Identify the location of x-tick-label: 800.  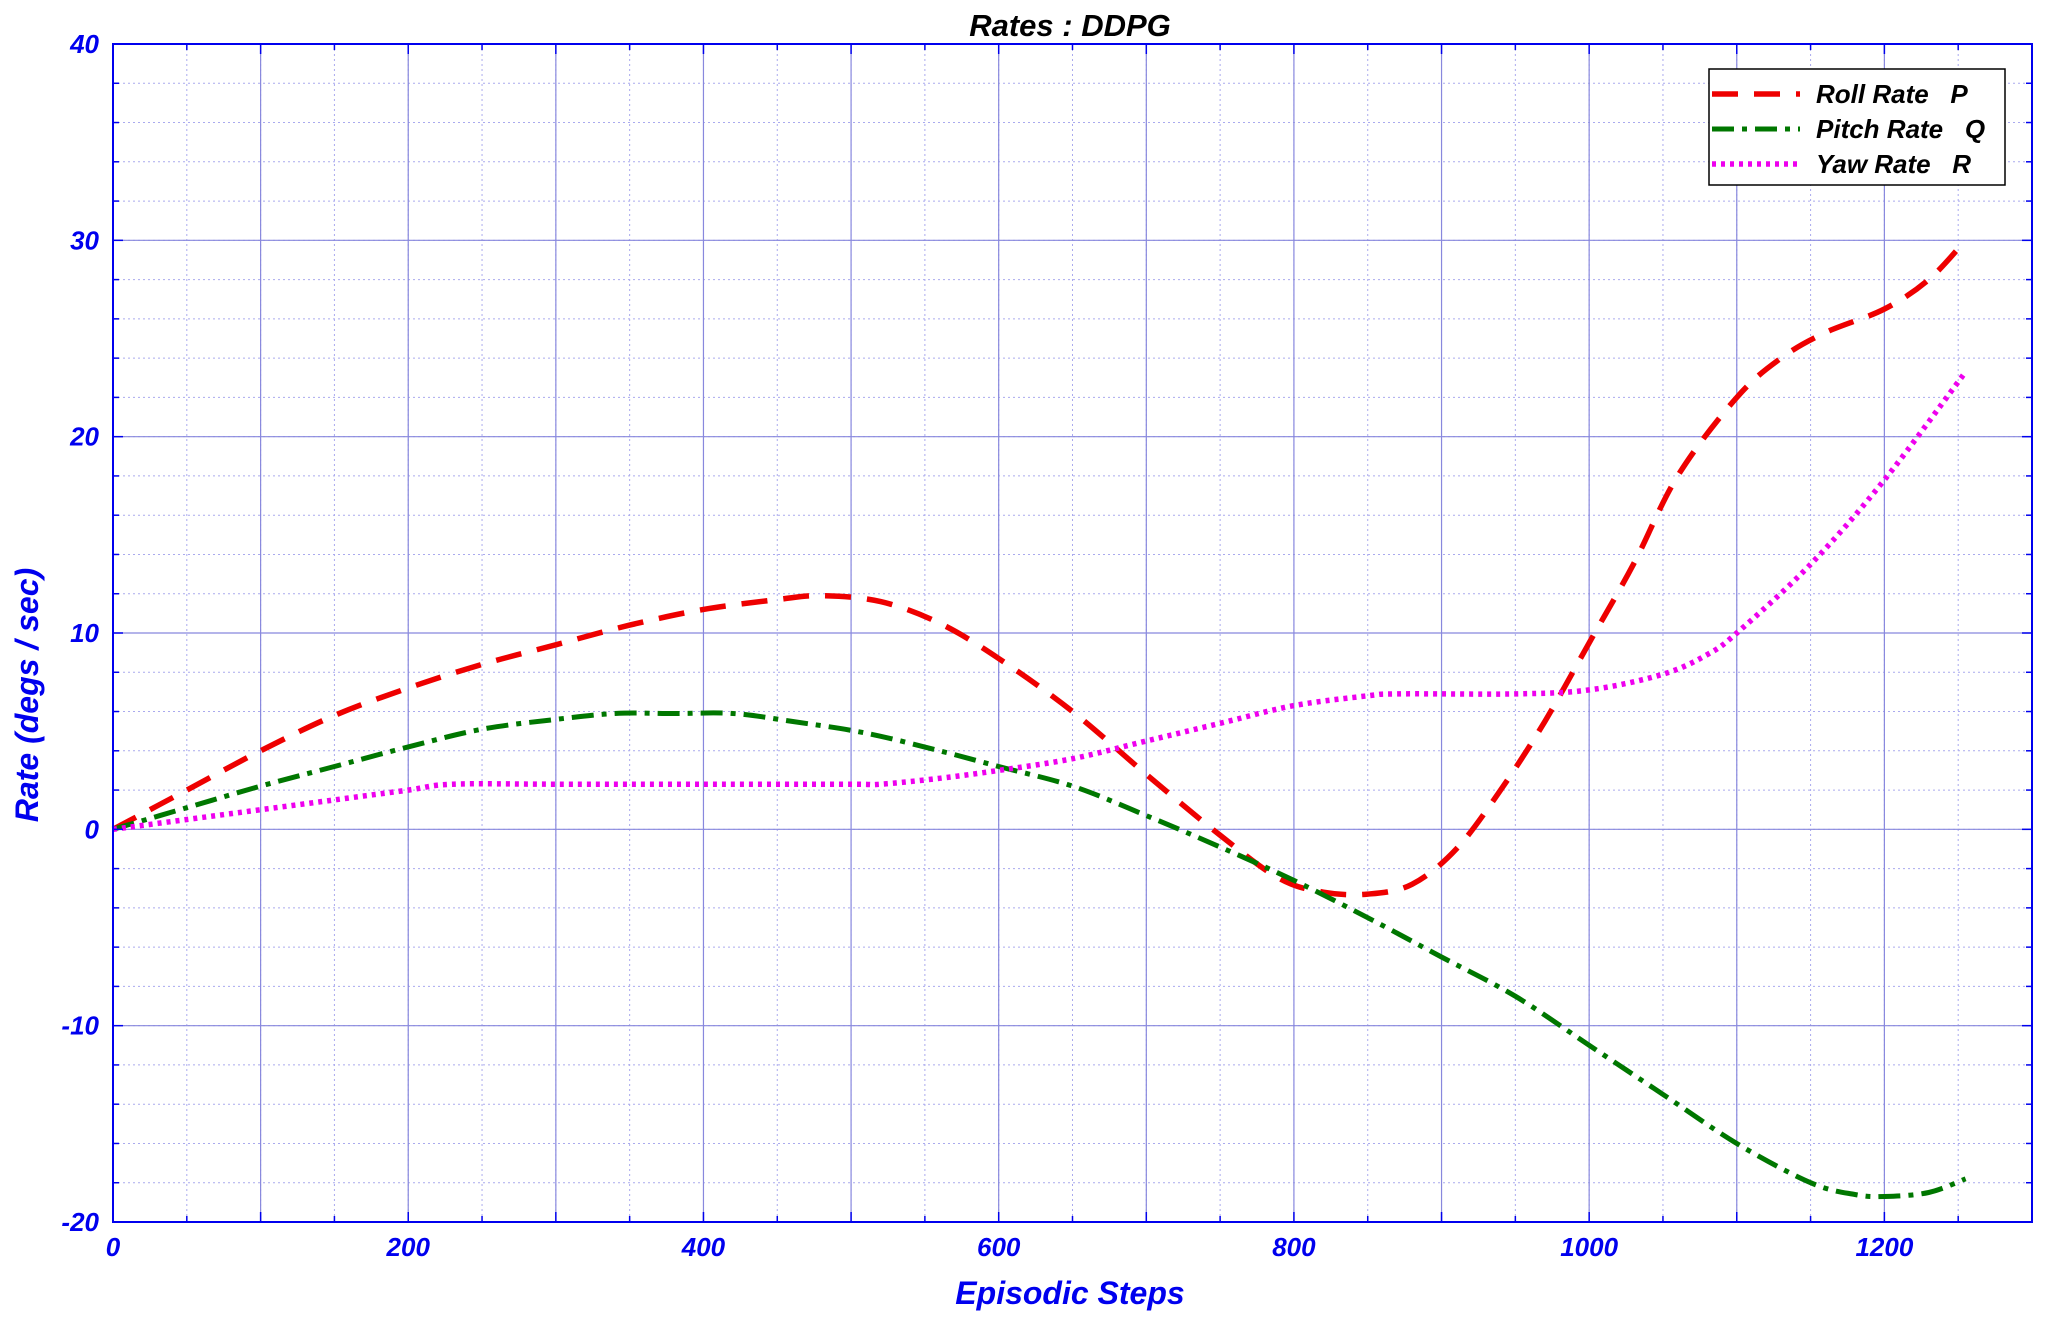
(1294, 1247).